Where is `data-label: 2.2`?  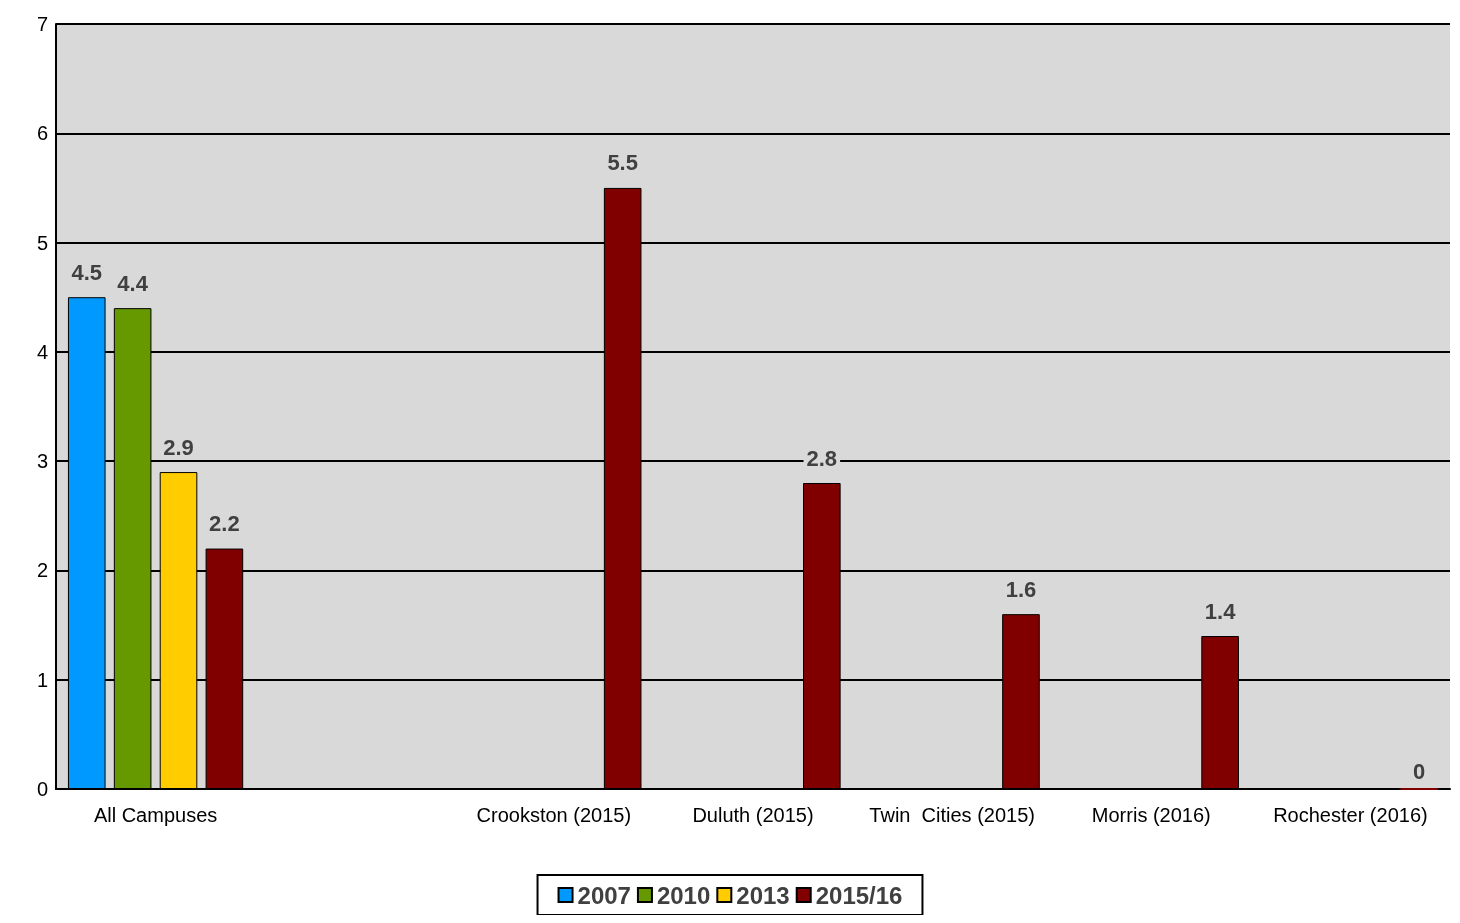 data-label: 2.2 is located at coordinates (224, 524).